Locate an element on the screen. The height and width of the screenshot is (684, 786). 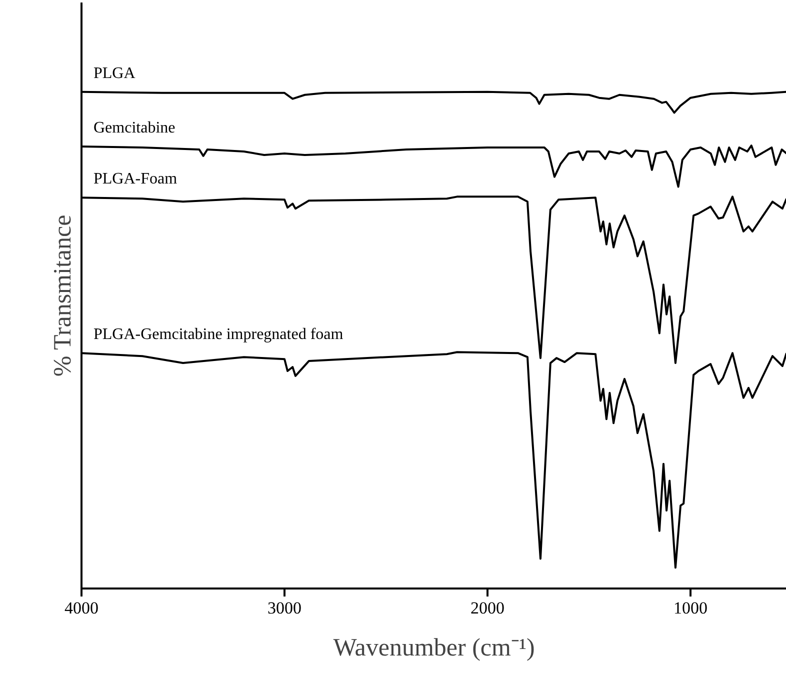
x-axis-title: Wavenumber (cm⁻¹) is located at coordinates (434, 648).